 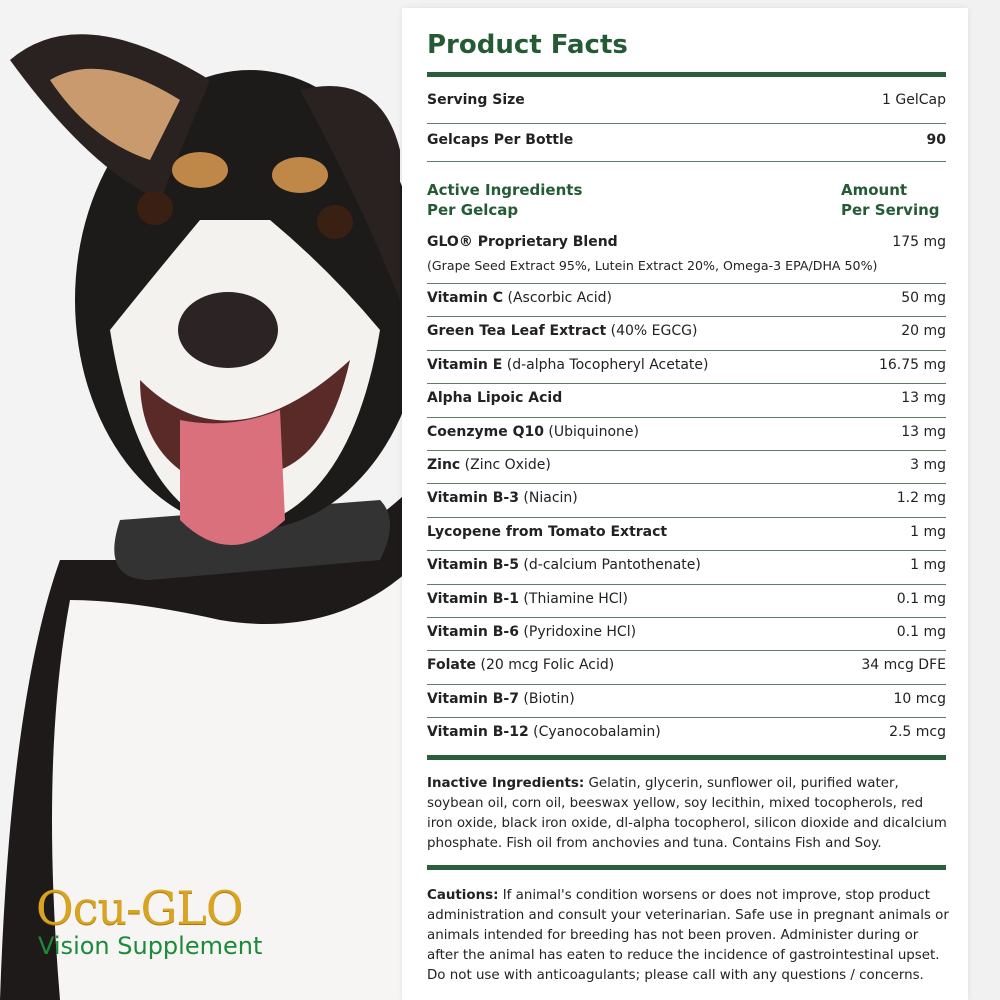 I want to click on ingredient-label: Folate (20 mcg Folic Acid), so click(x=520, y=665).